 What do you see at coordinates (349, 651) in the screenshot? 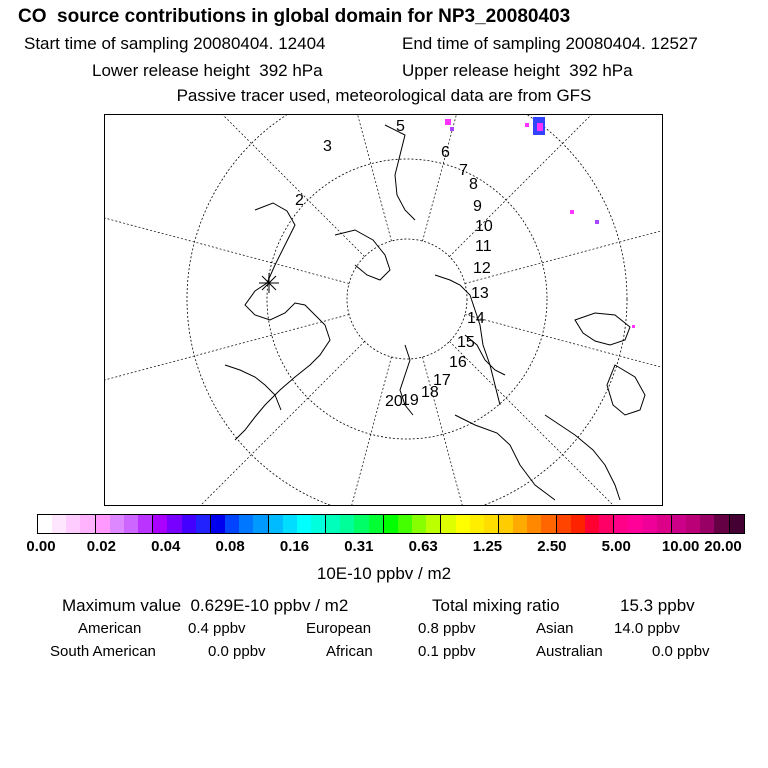
I see `african-label: African` at bounding box center [349, 651].